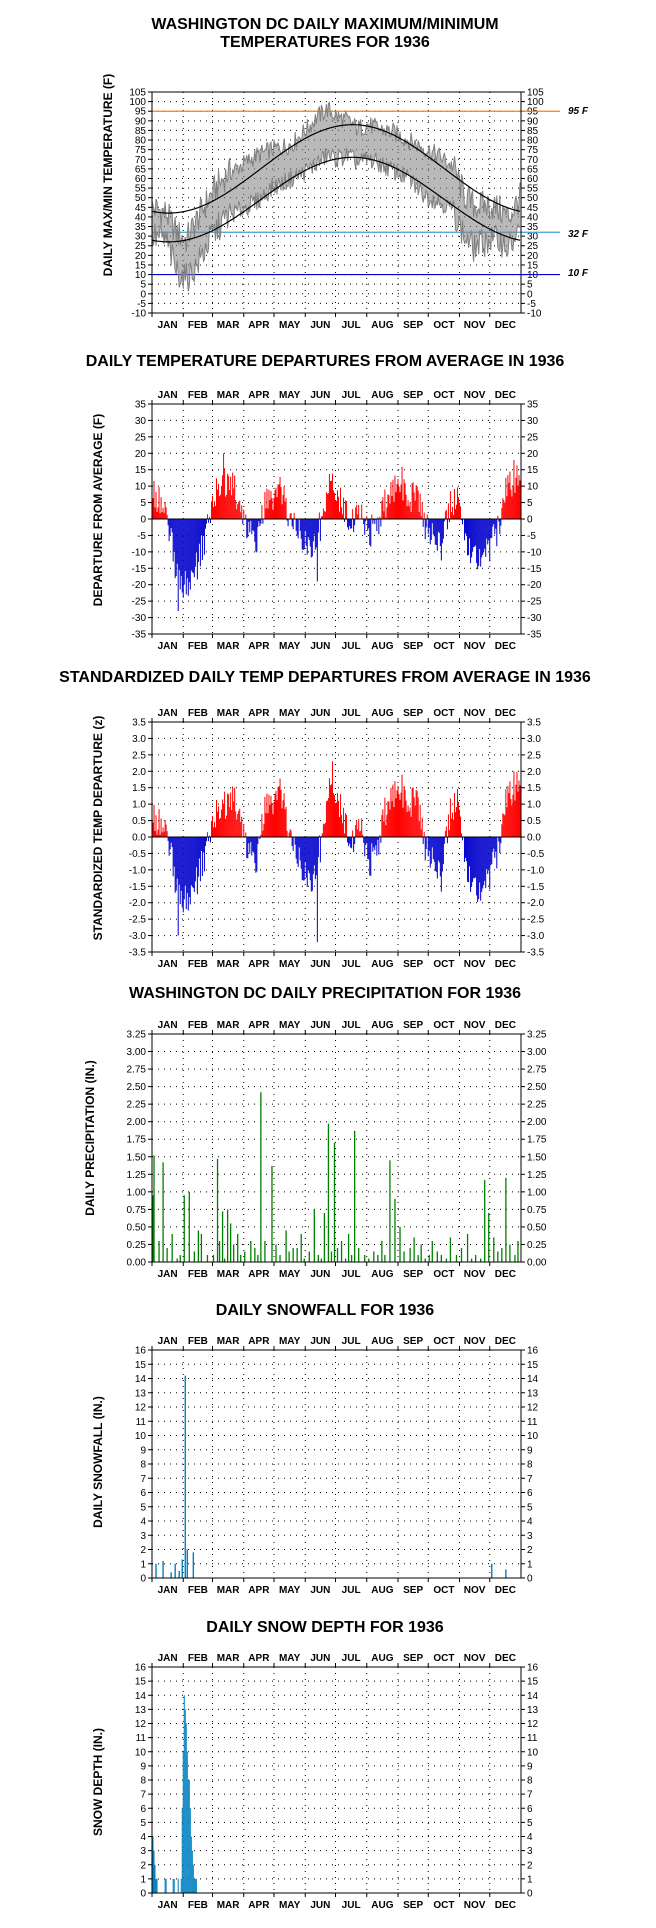  I want to click on y-tick-label-left: 4, so click(143, 1522).